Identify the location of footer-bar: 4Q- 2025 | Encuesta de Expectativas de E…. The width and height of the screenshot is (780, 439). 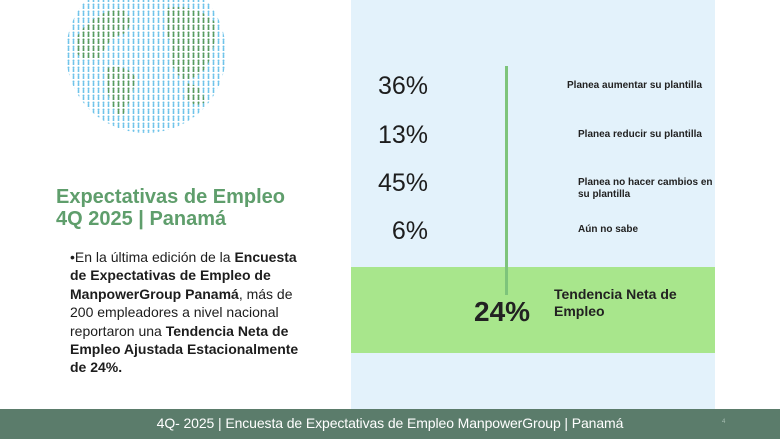
(390, 424).